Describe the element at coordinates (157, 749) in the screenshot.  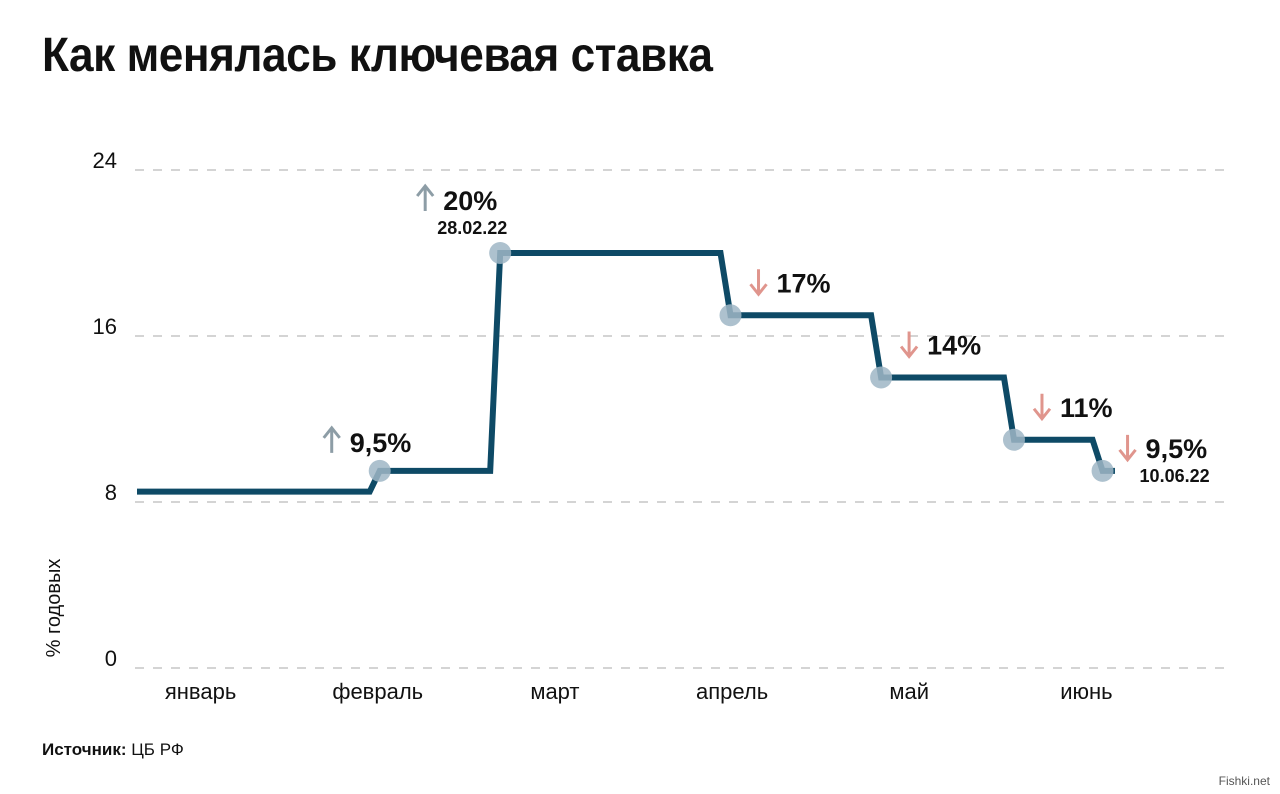
I see `source-value: ЦБ РФ` at that location.